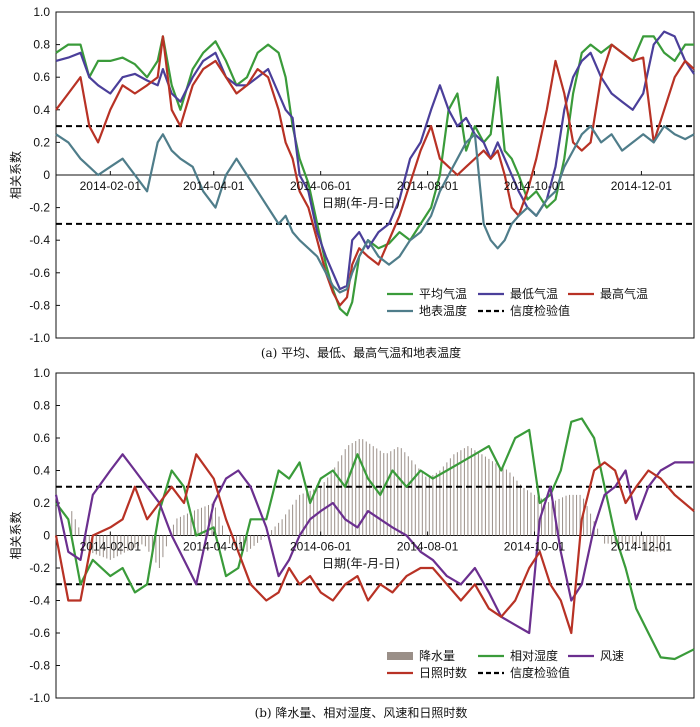 The height and width of the screenshot is (727, 700). What do you see at coordinates (624, 293) in the screenshot?
I see `legend-label: 最高气温` at bounding box center [624, 293].